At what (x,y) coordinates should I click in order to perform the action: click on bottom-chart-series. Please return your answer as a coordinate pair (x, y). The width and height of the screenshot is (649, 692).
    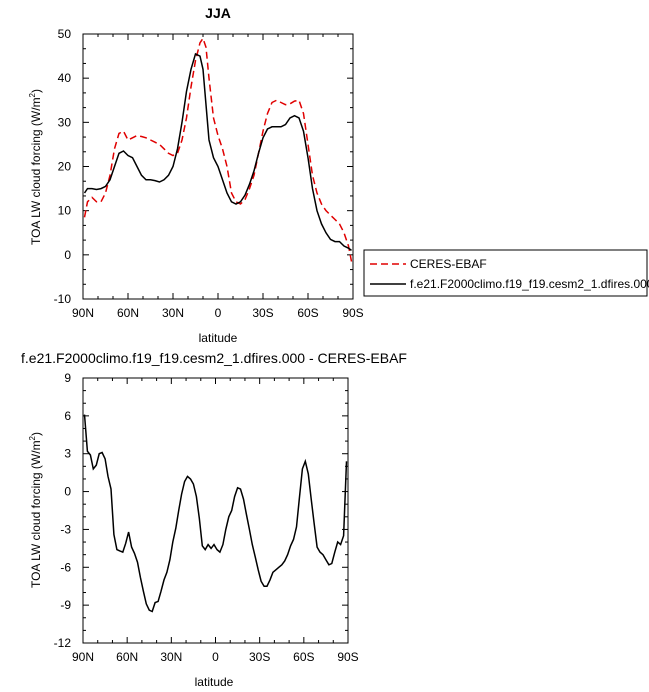
    Looking at the image, I should click on (215, 513).